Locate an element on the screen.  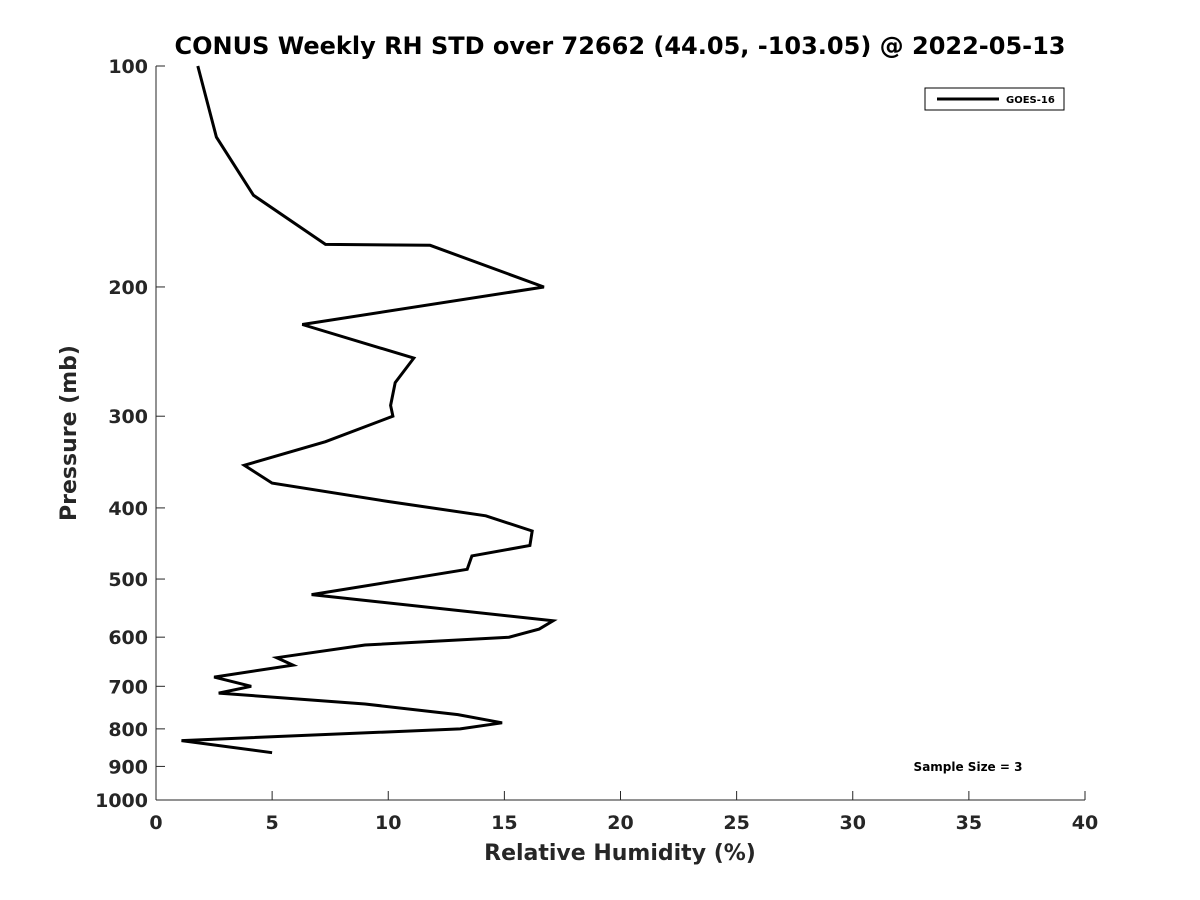
y-tick-label-100: 100 is located at coordinates (128, 67).